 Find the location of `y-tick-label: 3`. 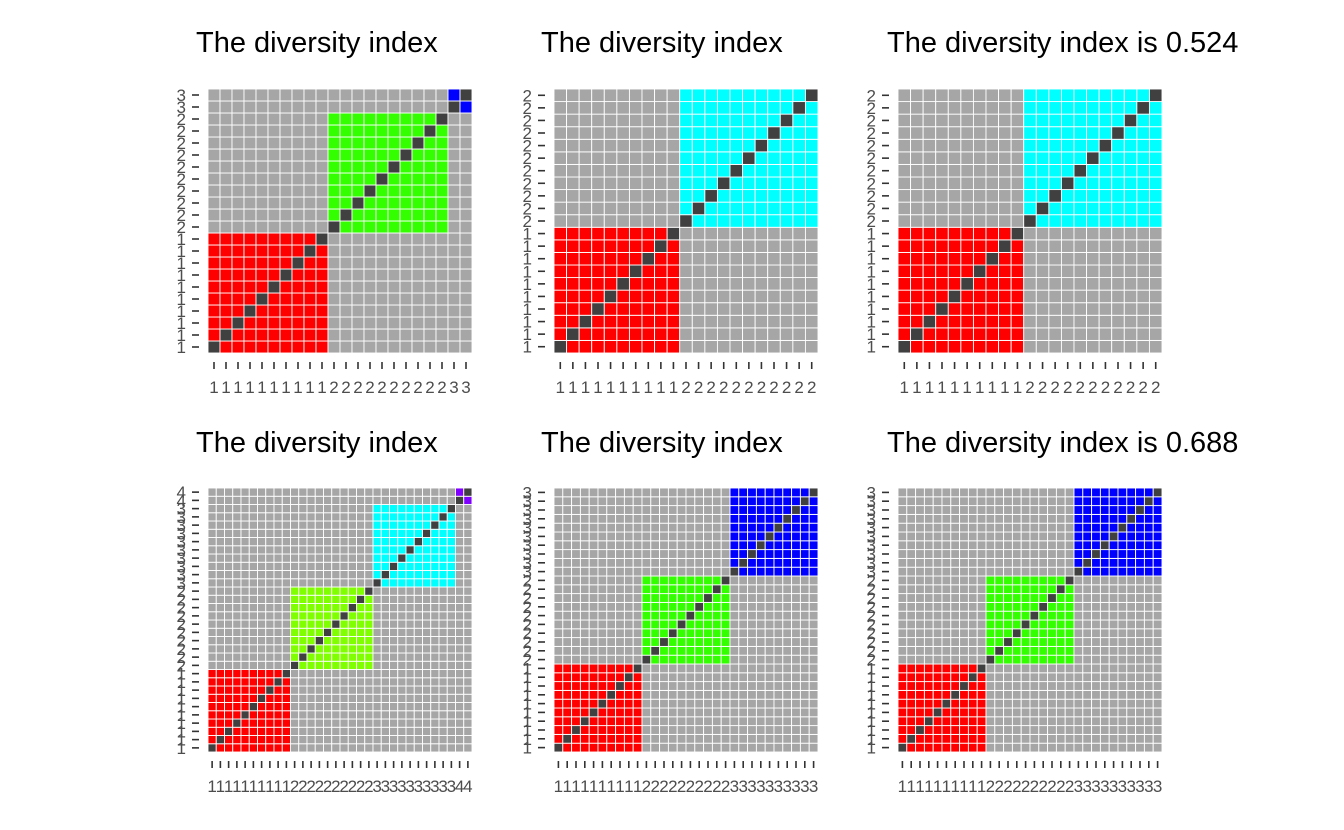

y-tick-label: 3 is located at coordinates (181, 533).